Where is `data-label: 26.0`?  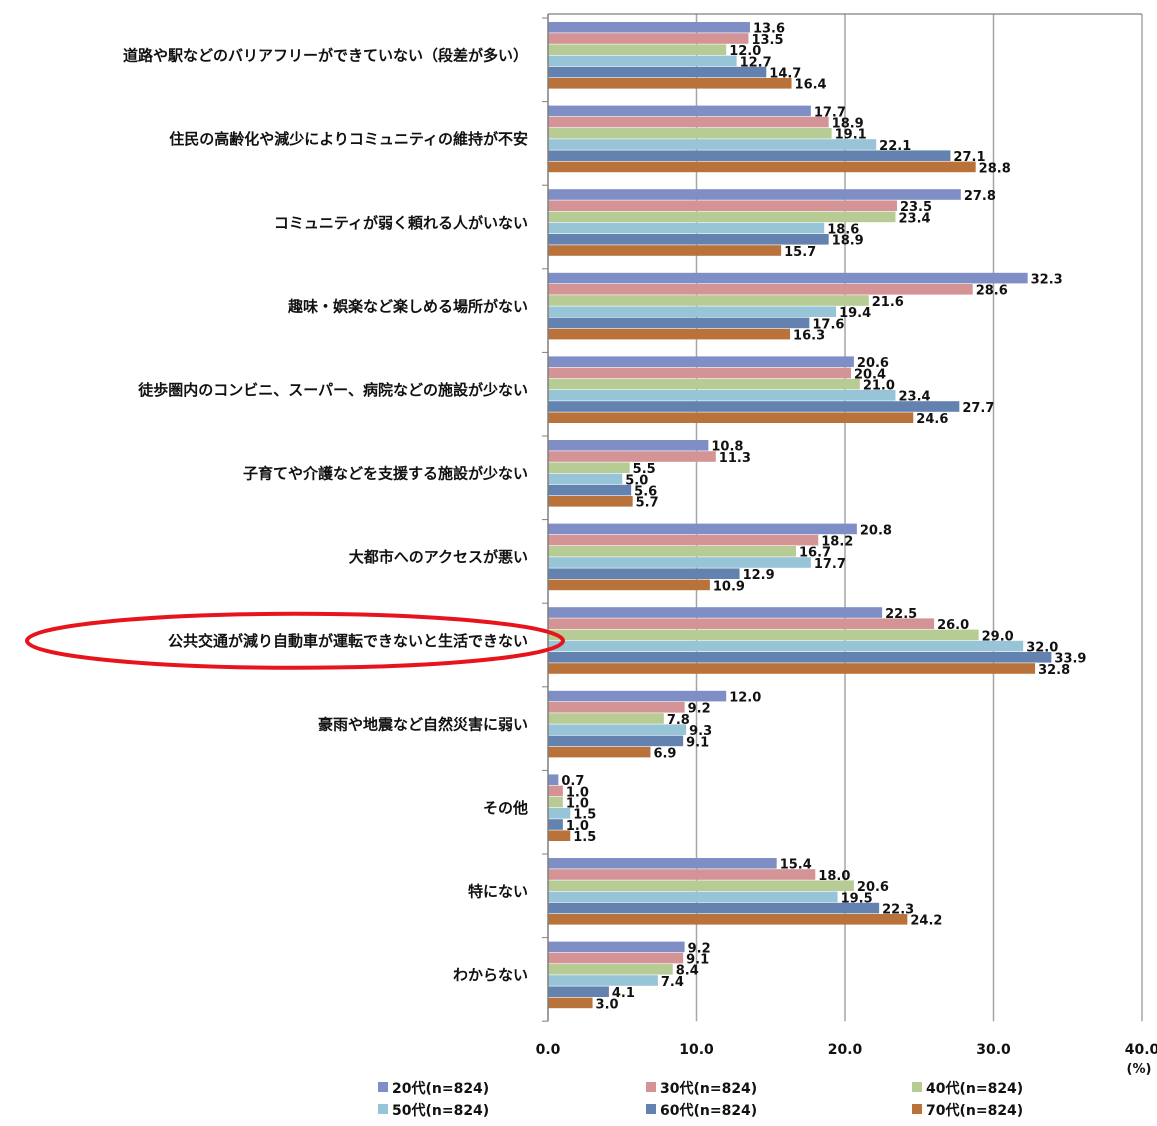 data-label: 26.0 is located at coordinates (953, 625).